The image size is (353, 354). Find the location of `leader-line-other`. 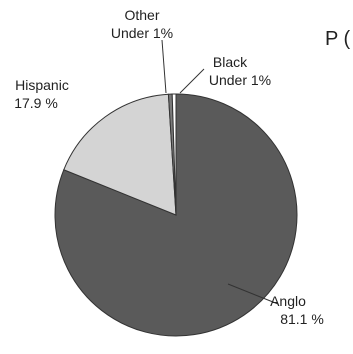

leader-line-other is located at coordinates (164, 66).